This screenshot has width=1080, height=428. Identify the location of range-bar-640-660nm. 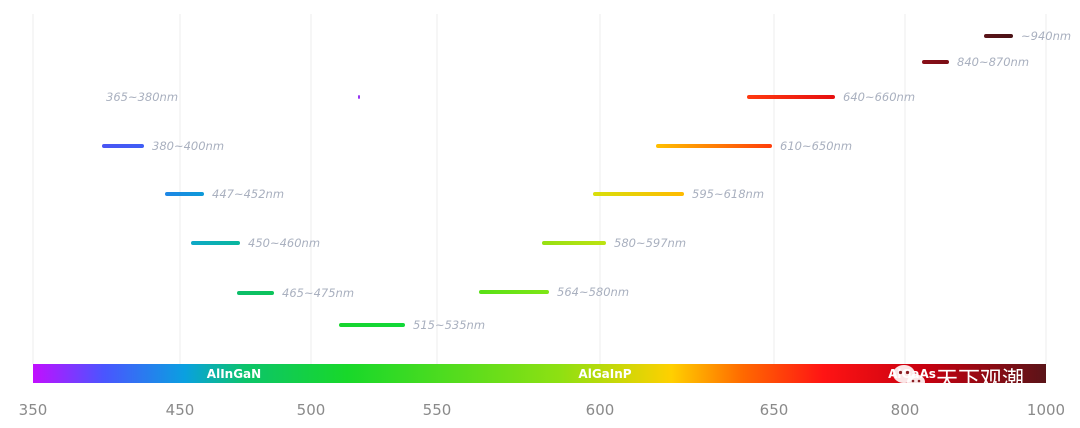
(791, 97).